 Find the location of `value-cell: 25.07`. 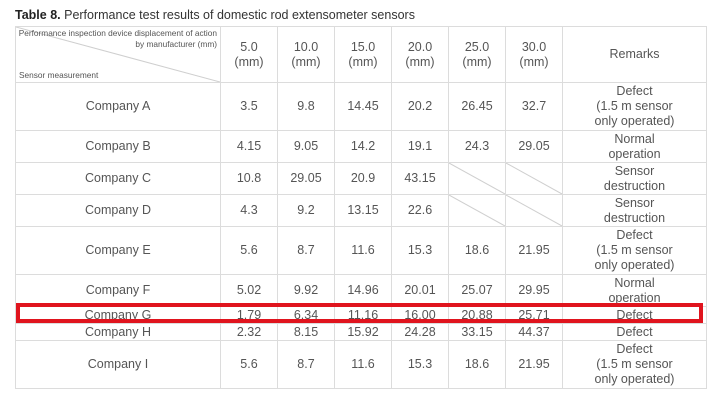

value-cell: 25.07 is located at coordinates (477, 290).